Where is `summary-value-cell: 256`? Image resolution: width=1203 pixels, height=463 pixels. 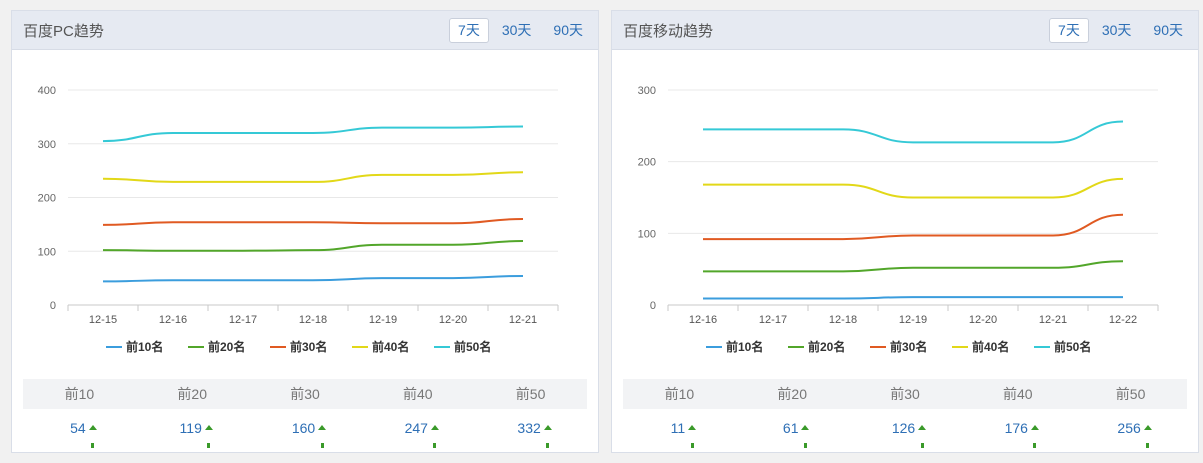 summary-value-cell: 256 is located at coordinates (1130, 424).